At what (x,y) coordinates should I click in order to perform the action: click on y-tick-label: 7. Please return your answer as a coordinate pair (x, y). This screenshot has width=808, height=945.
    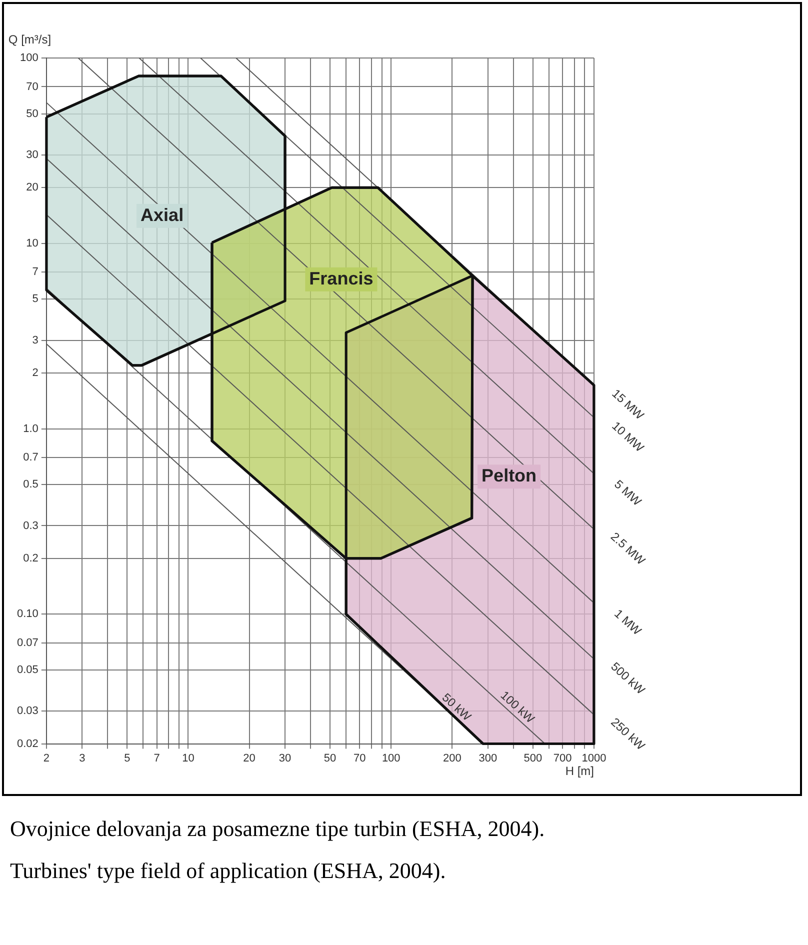
    Looking at the image, I should click on (35, 272).